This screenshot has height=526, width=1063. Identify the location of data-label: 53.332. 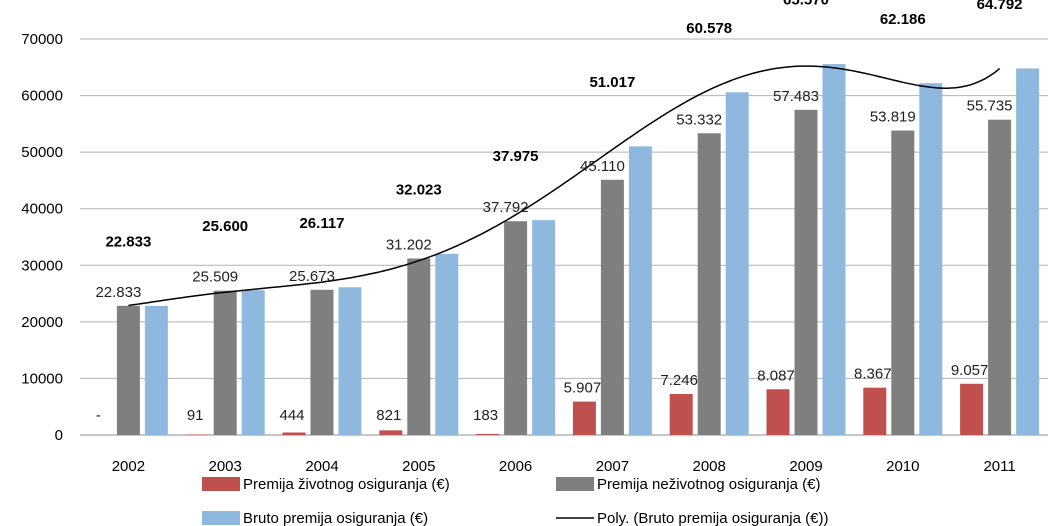
(699, 119).